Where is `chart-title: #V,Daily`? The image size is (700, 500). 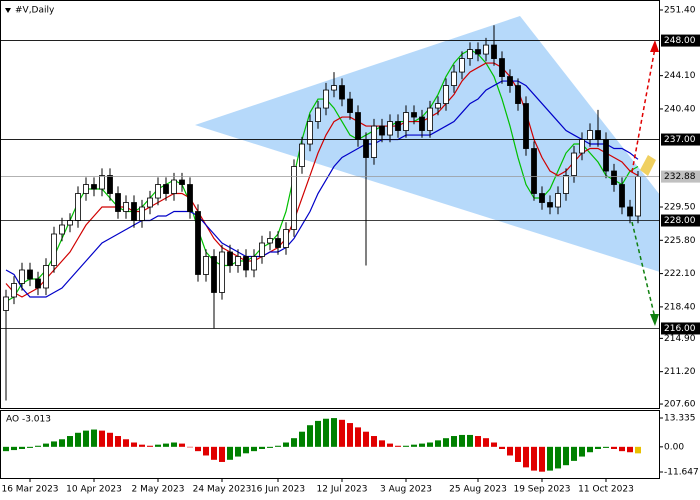 chart-title: #V,Daily is located at coordinates (35, 11).